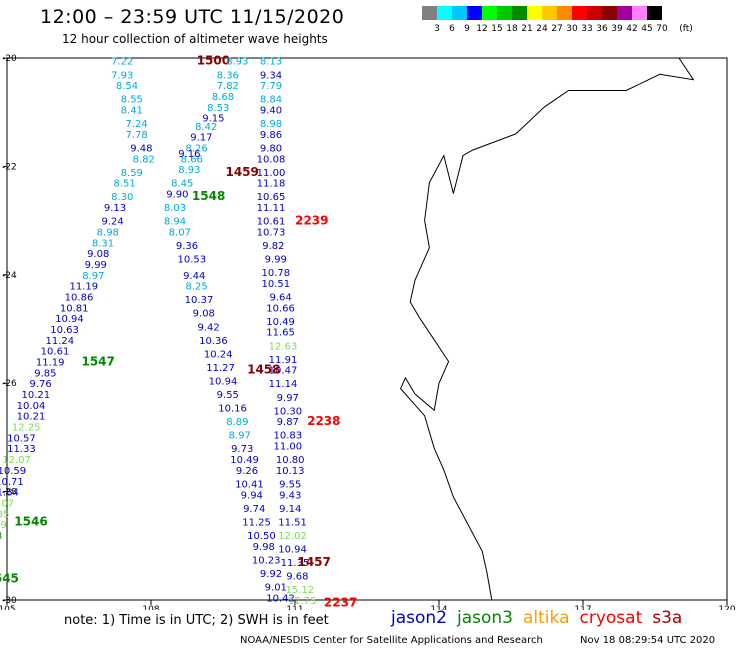  Describe the element at coordinates (206, 127) in the screenshot. I see `wave-height-value: 8.42` at that location.